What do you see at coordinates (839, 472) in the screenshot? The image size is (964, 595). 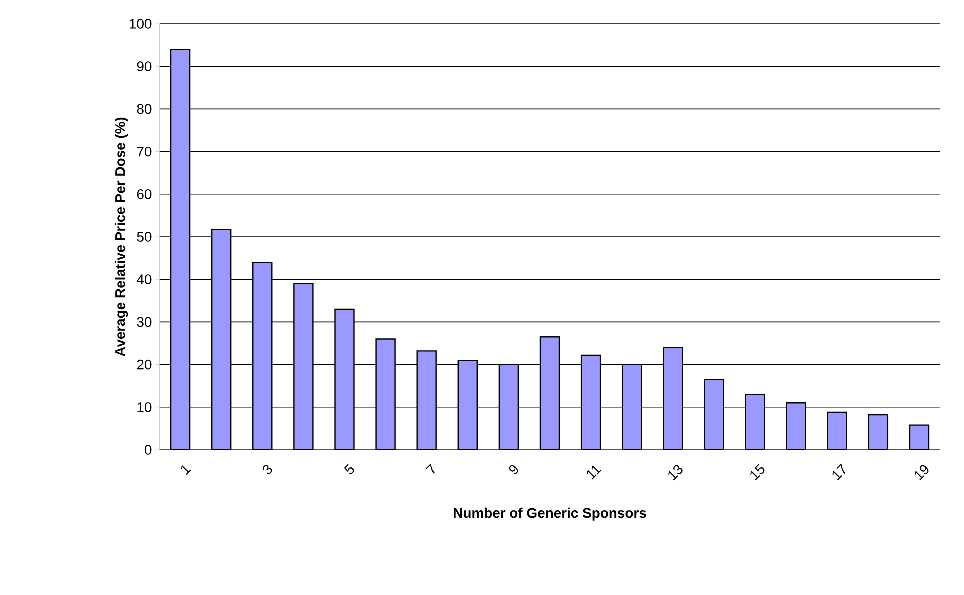 I see `x-tick-label: 17` at bounding box center [839, 472].